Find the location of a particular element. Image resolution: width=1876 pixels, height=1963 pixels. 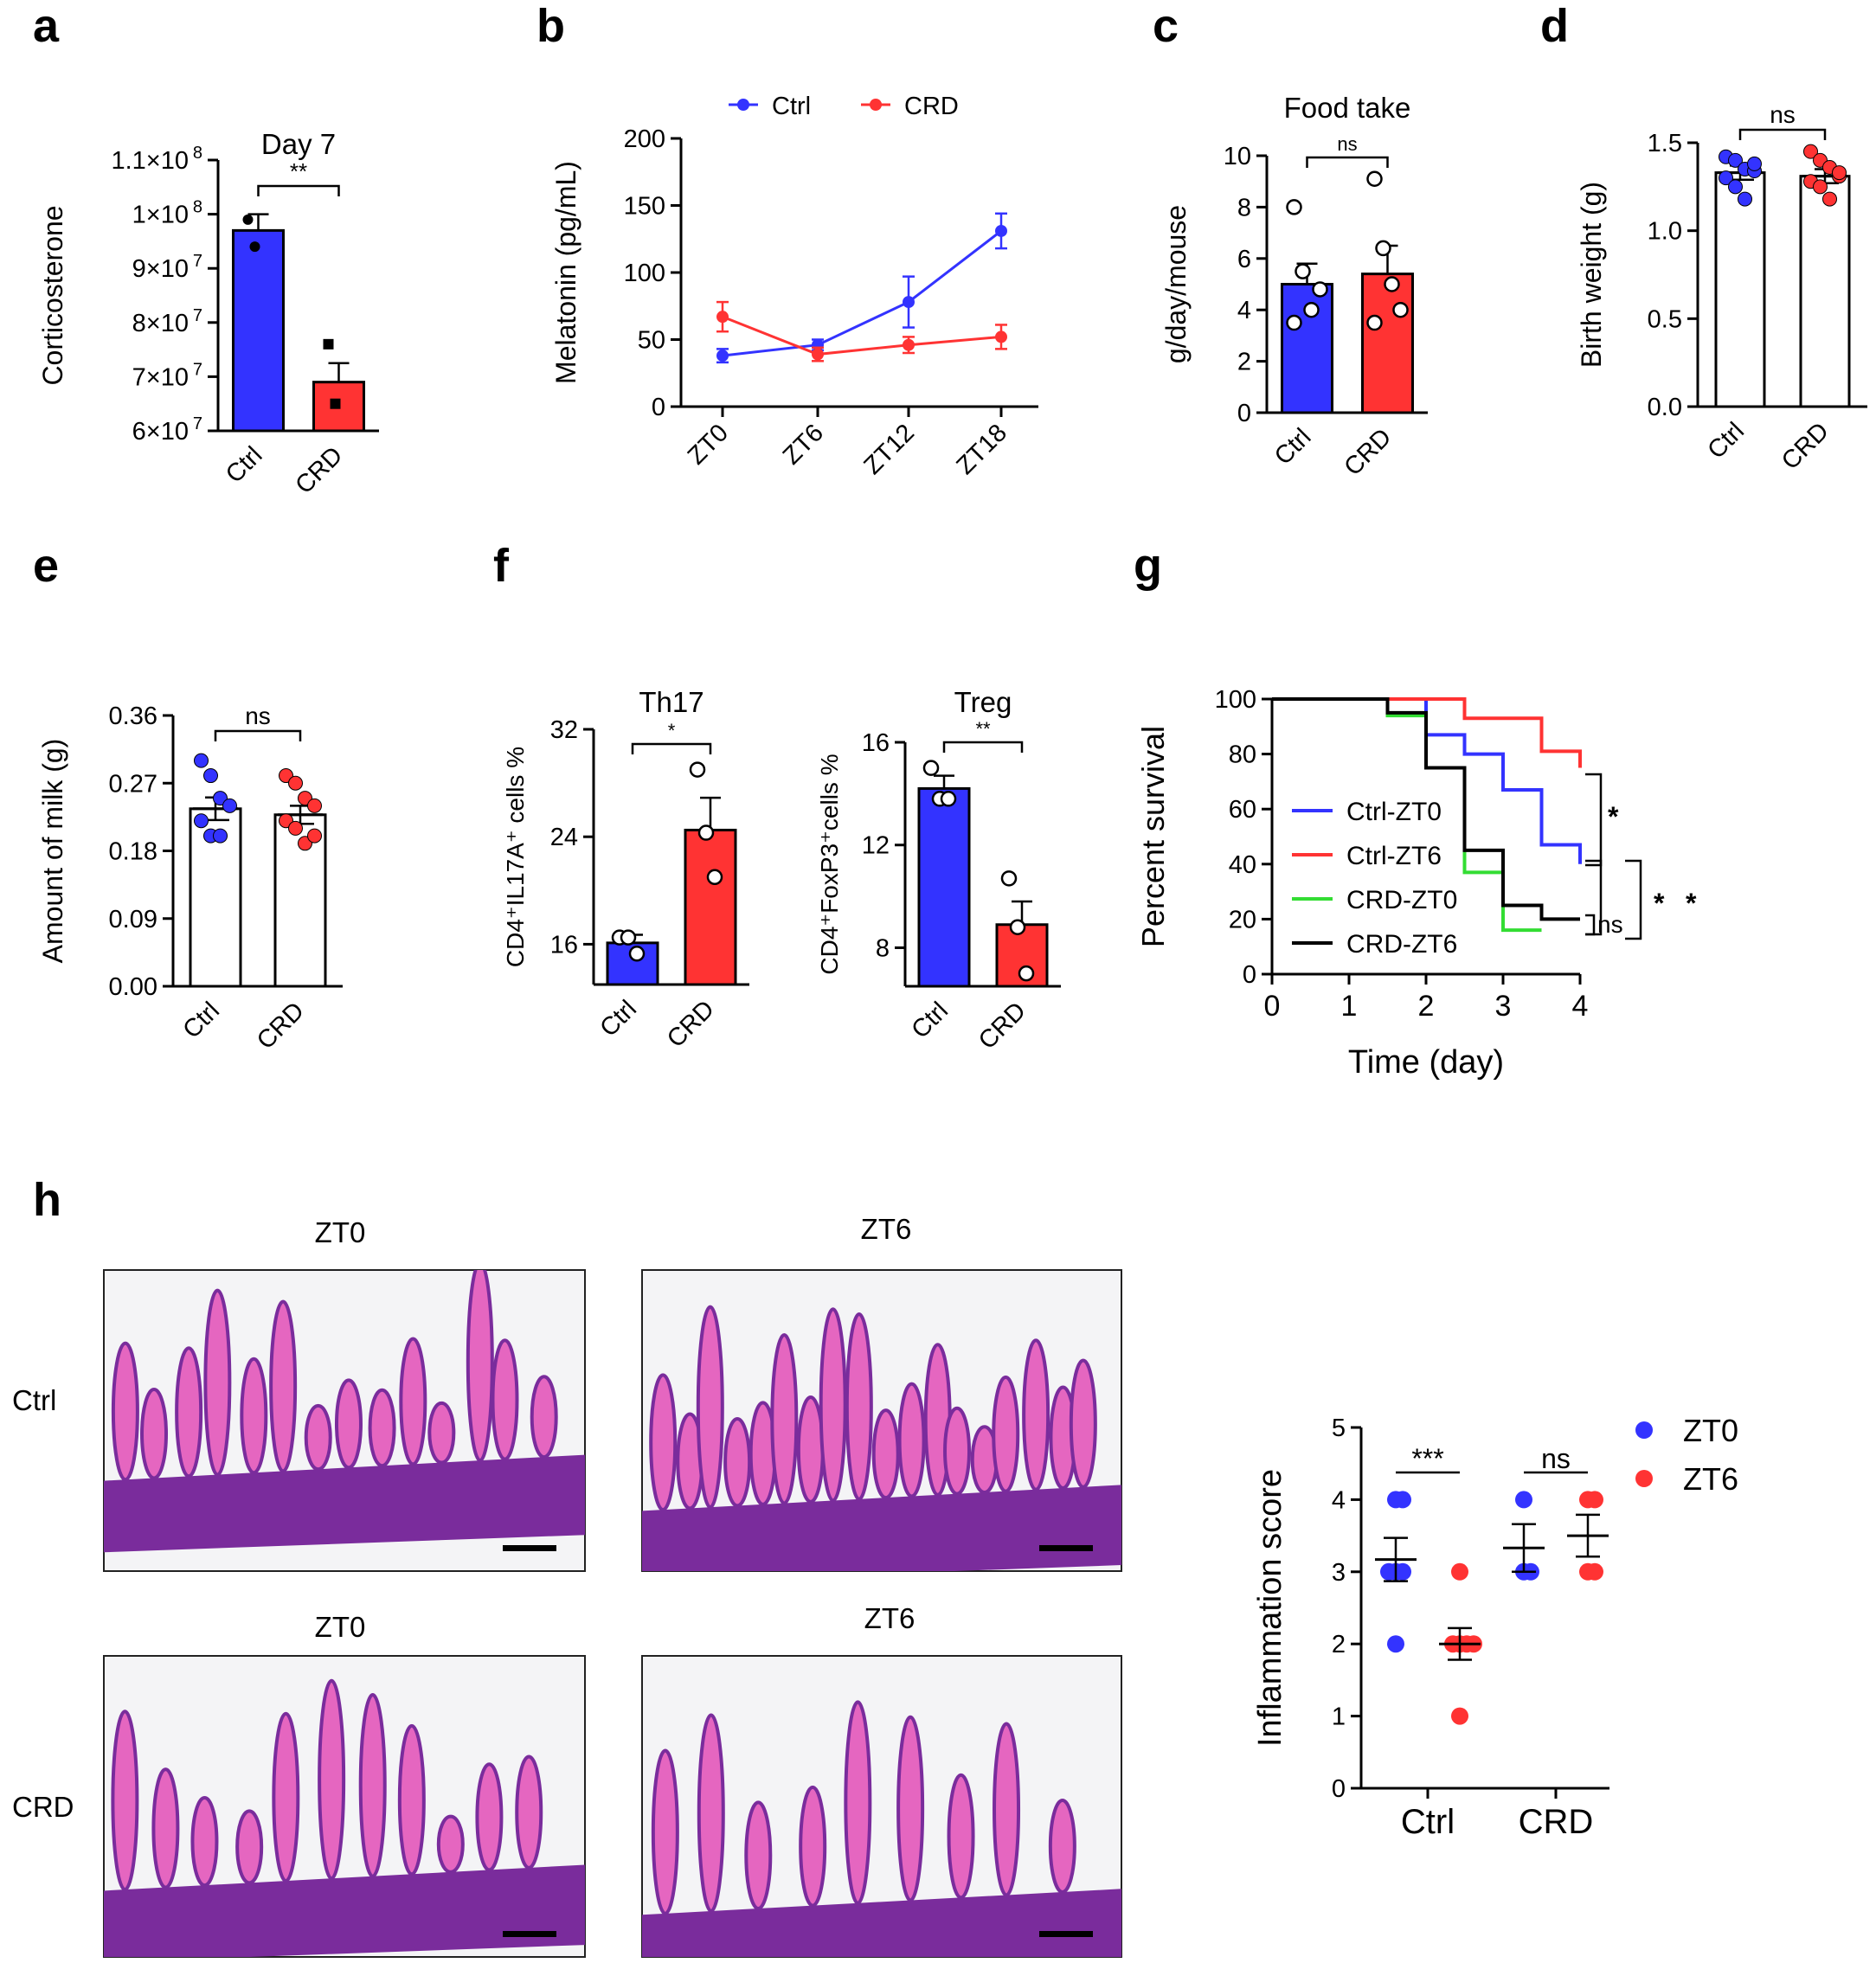

x-tick-label: ZT0 is located at coordinates (708, 444).